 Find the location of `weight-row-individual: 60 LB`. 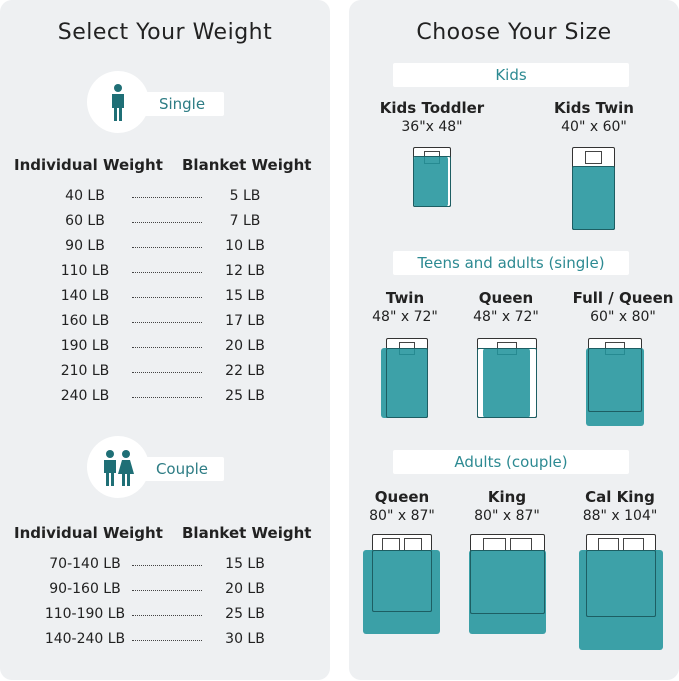

weight-row-individual: 60 LB is located at coordinates (85, 221).